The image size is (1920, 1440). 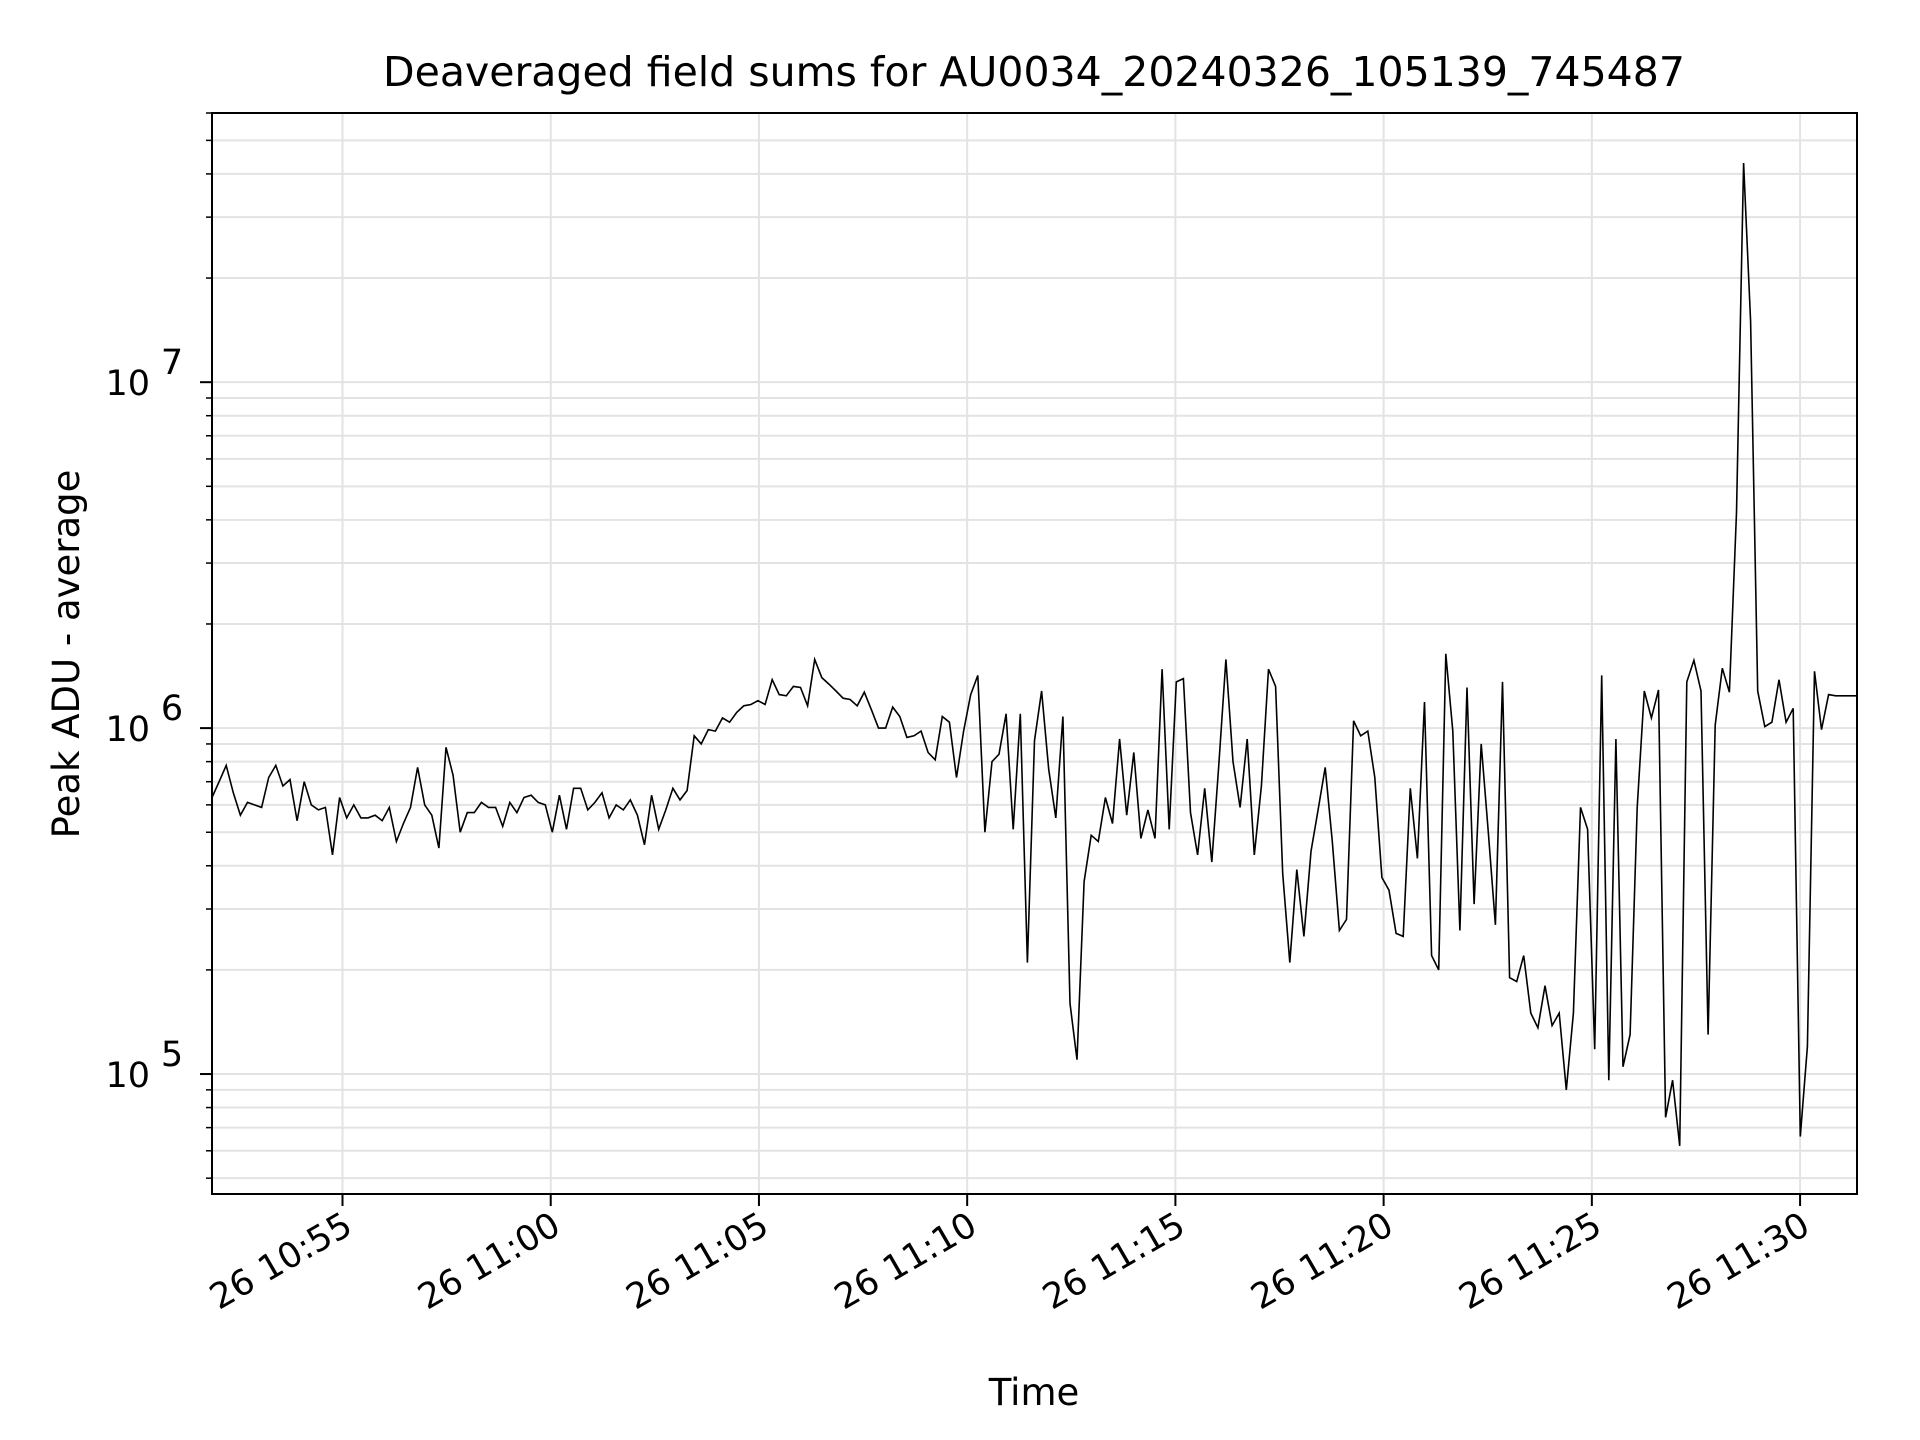 What do you see at coordinates (172, 1055) in the screenshot?
I see `y-tick-exponent: 5` at bounding box center [172, 1055].